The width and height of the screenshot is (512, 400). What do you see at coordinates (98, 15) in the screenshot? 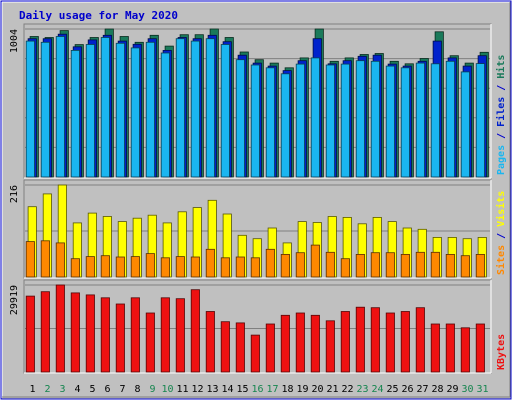
I see `chart-title: Daily usage for May 2020` at bounding box center [98, 15].